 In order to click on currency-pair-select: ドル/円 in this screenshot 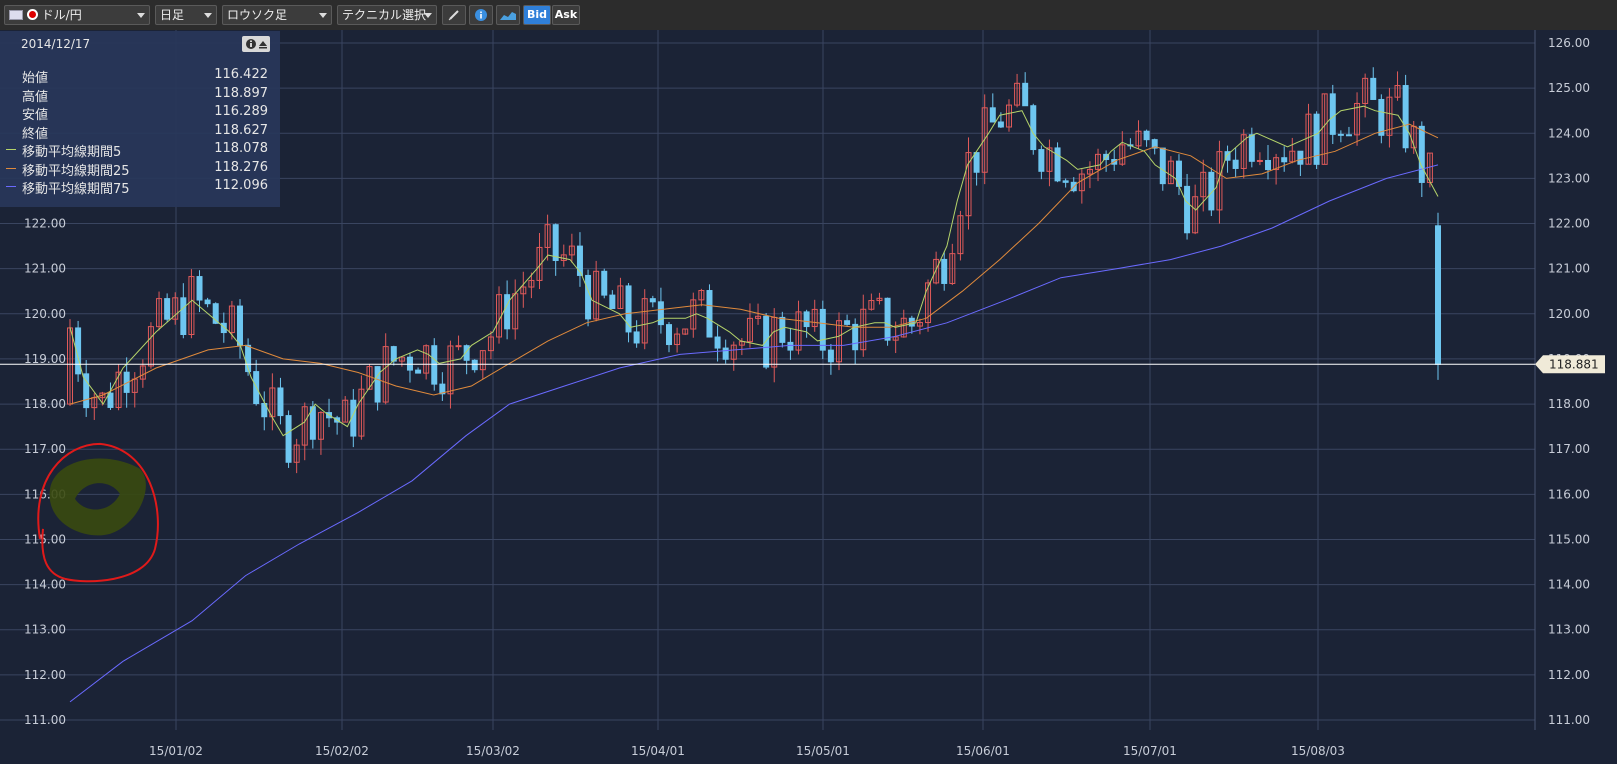, I will do `click(77, 15)`.